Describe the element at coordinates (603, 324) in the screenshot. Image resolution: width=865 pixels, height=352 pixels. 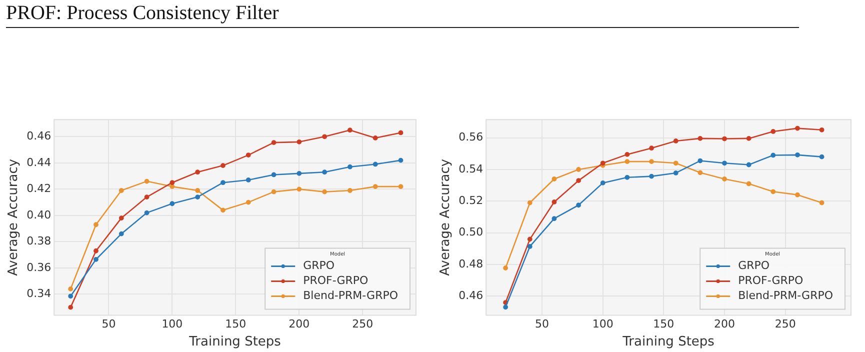
I see `x-tick-label: 100` at that location.